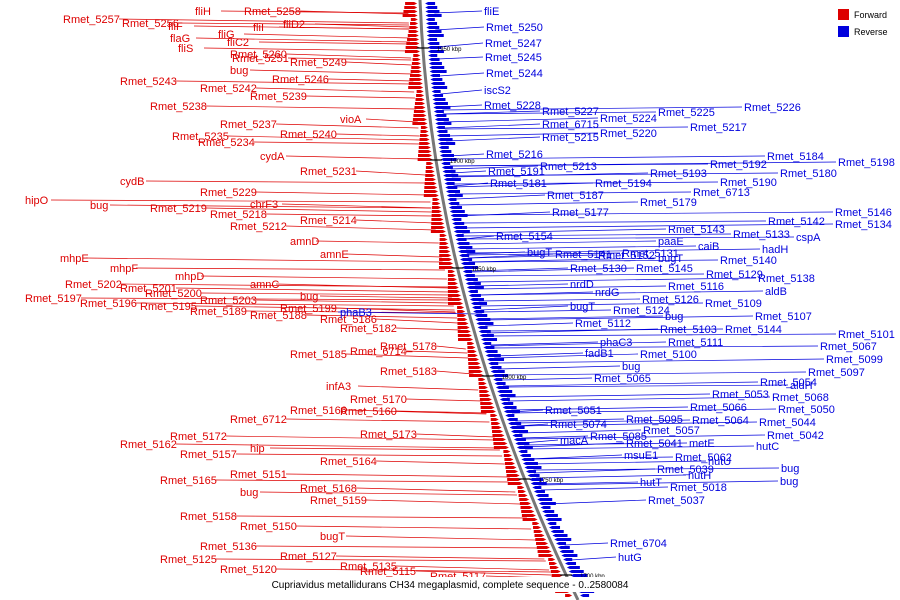 The width and height of the screenshot is (900, 600). What do you see at coordinates (622, 379) in the screenshot?
I see `reverse-gene-label: Rmet_5065` at bounding box center [622, 379].